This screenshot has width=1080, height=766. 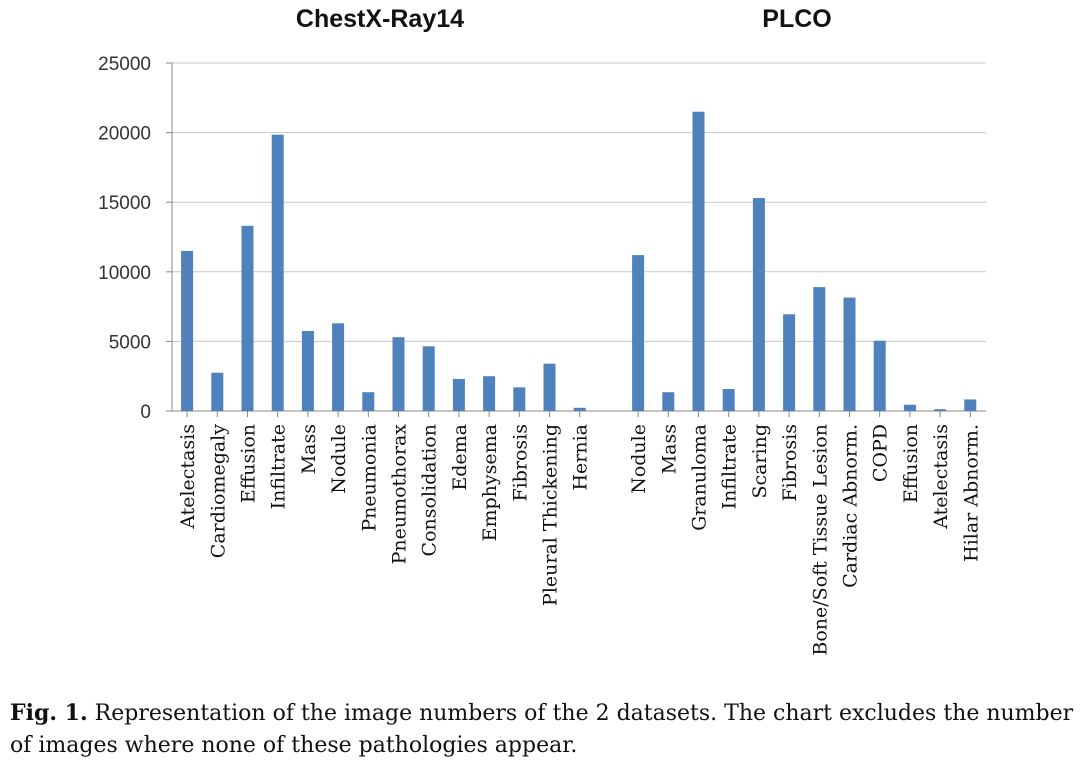 What do you see at coordinates (460, 457) in the screenshot?
I see `x-tick-label: Edema` at bounding box center [460, 457].